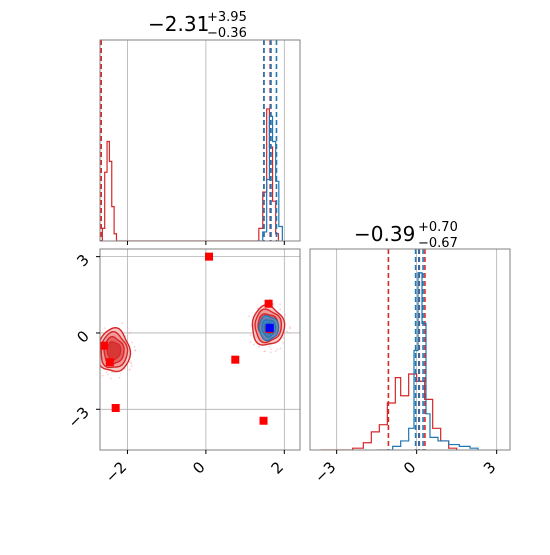  I want to click on panel2-frame, so click(200, 349).